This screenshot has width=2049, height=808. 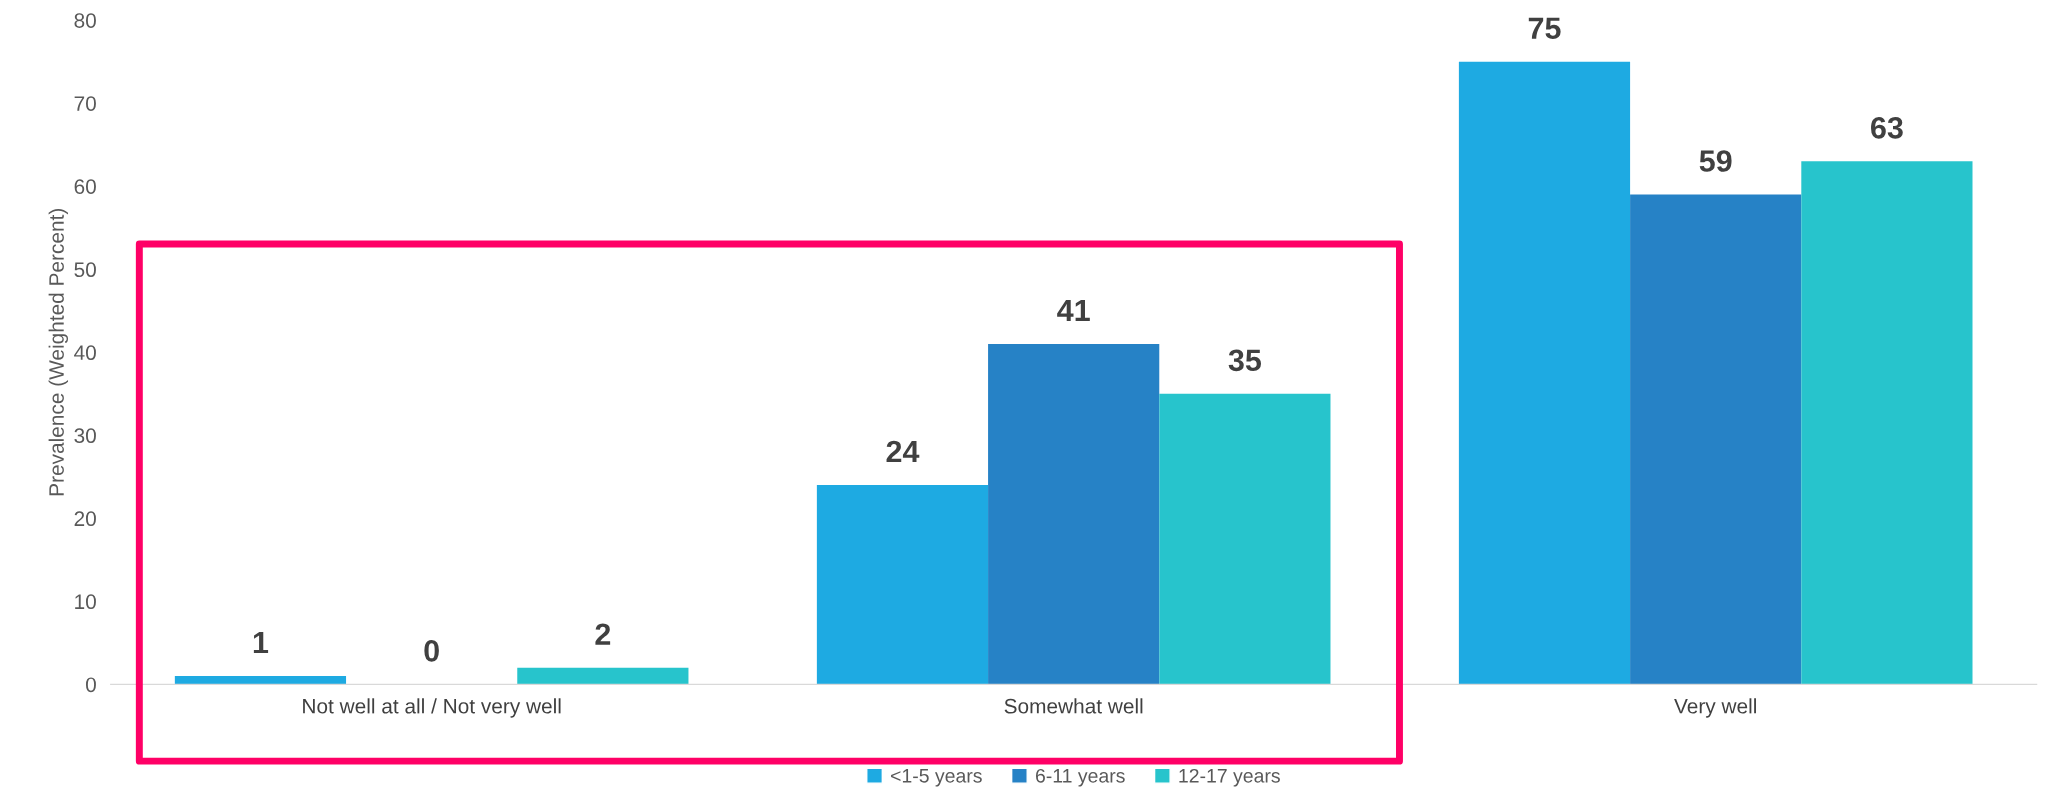 What do you see at coordinates (431, 651) in the screenshot?
I see `data-label: 0` at bounding box center [431, 651].